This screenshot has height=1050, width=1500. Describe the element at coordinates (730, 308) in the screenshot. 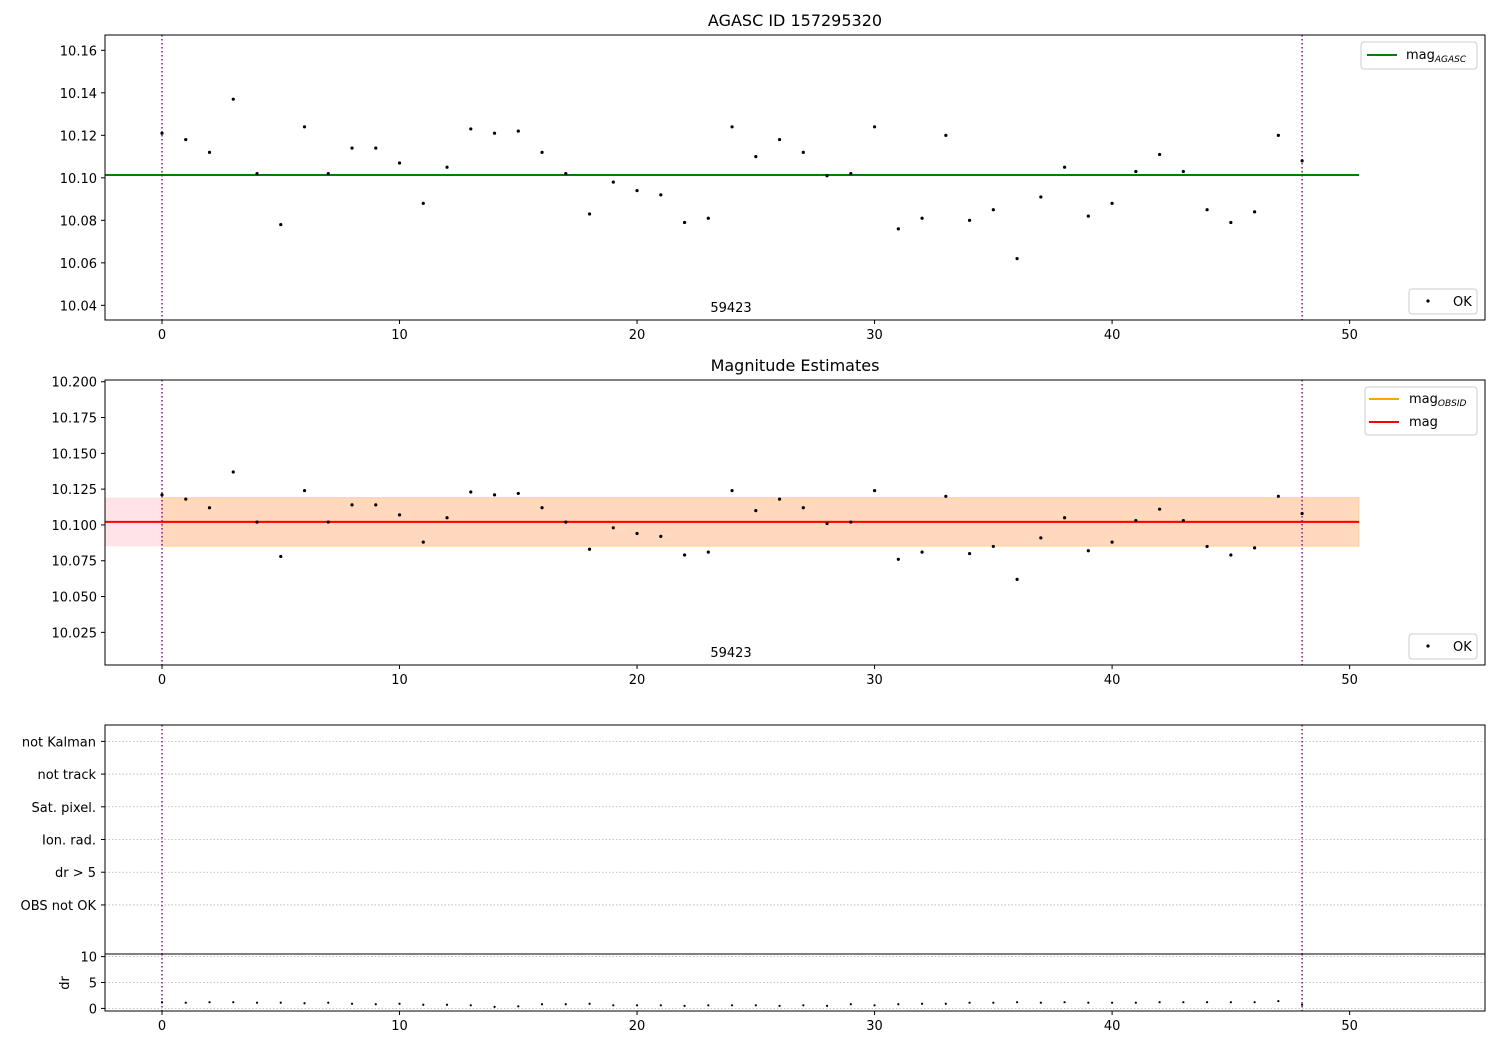

I see `date-annotation: 59423` at that location.